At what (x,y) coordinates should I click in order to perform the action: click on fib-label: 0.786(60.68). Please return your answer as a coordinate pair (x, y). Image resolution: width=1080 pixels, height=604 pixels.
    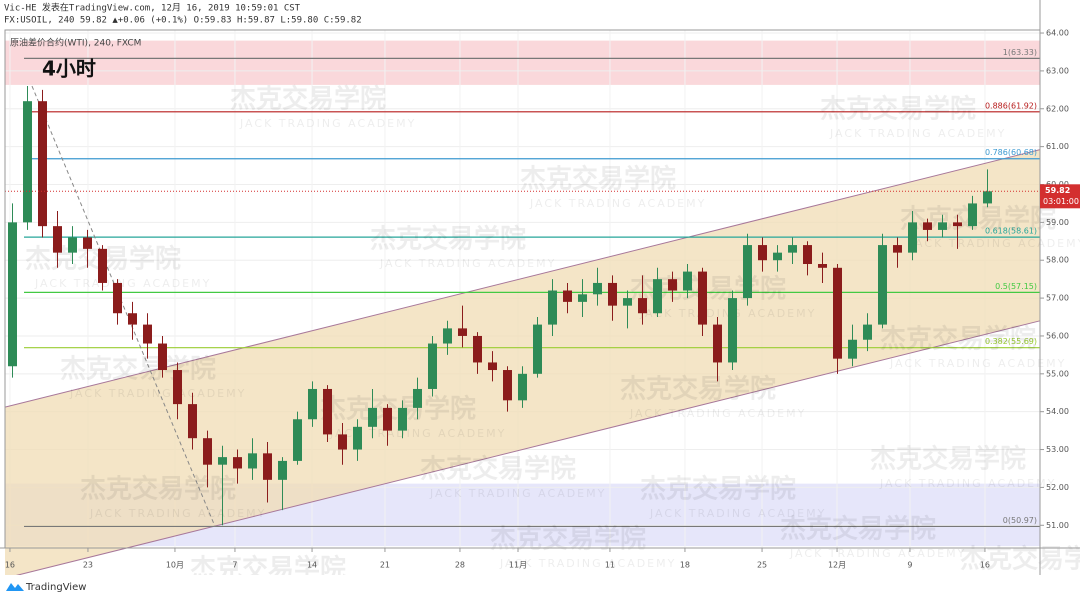
    Looking at the image, I should click on (1011, 152).